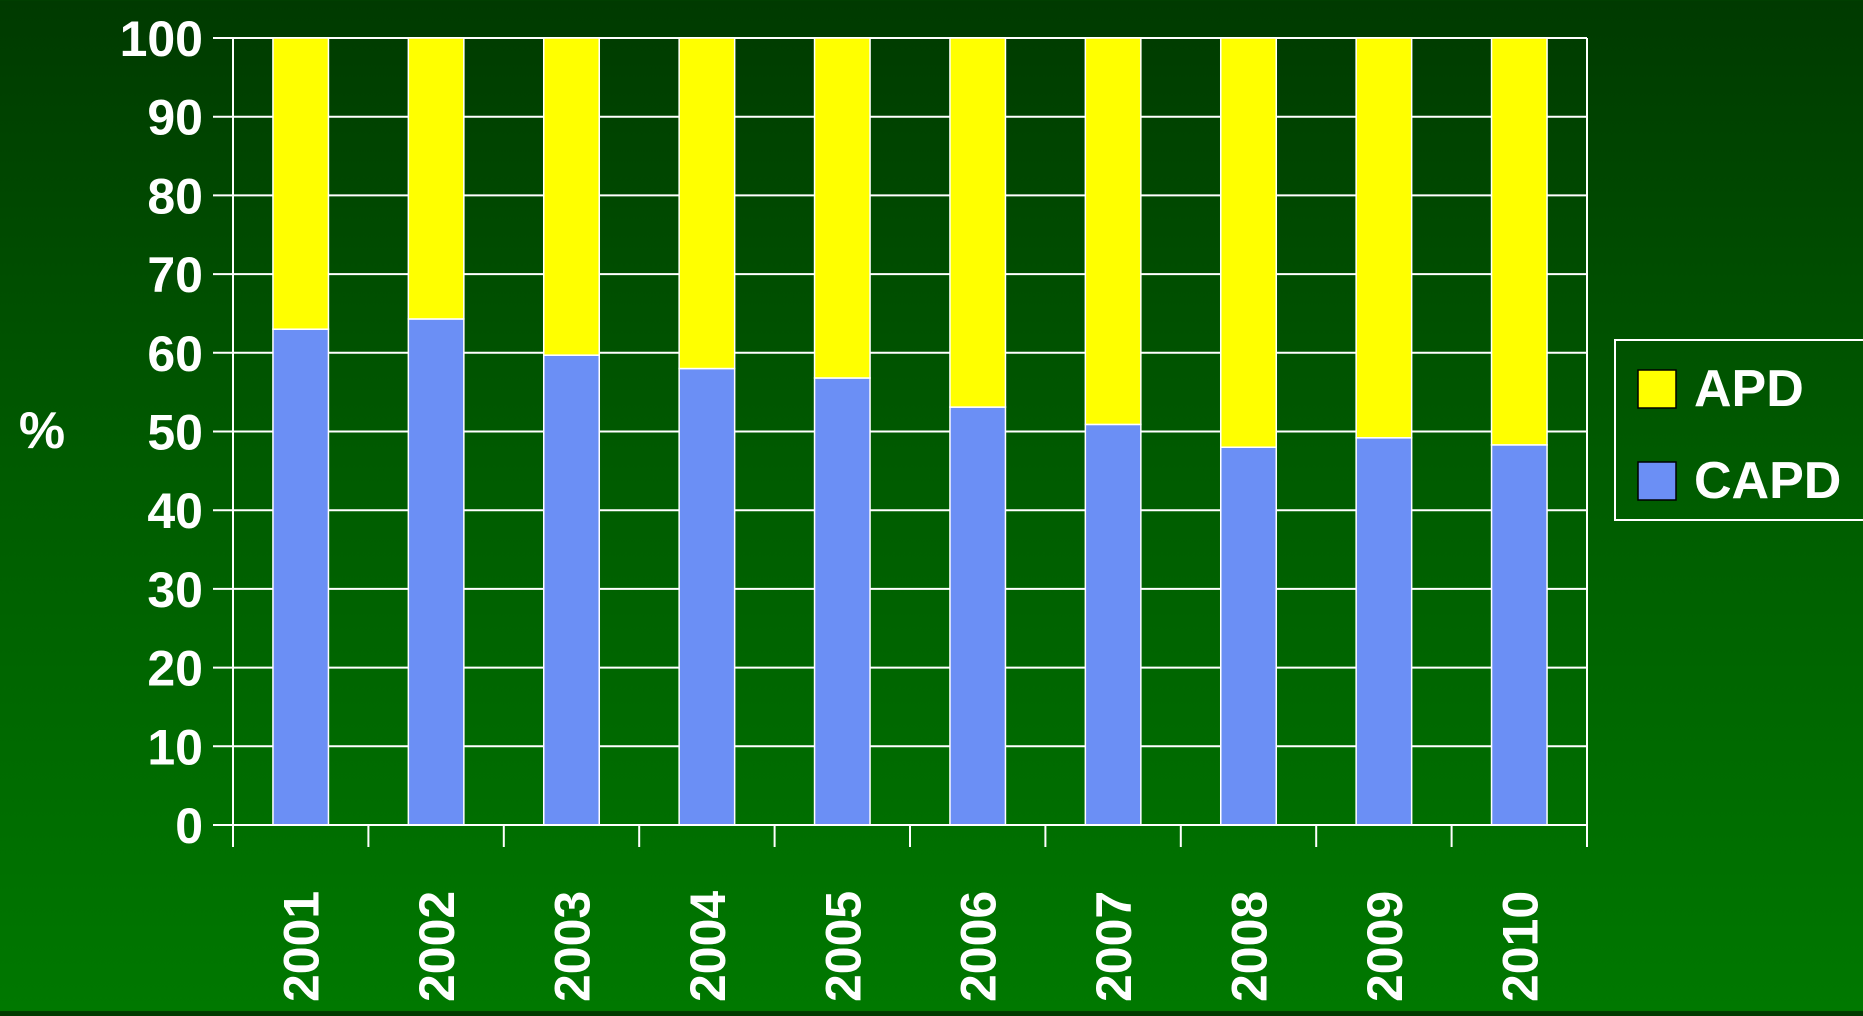  What do you see at coordinates (1767, 481) in the screenshot?
I see `legend-label-capd: CAPD` at bounding box center [1767, 481].